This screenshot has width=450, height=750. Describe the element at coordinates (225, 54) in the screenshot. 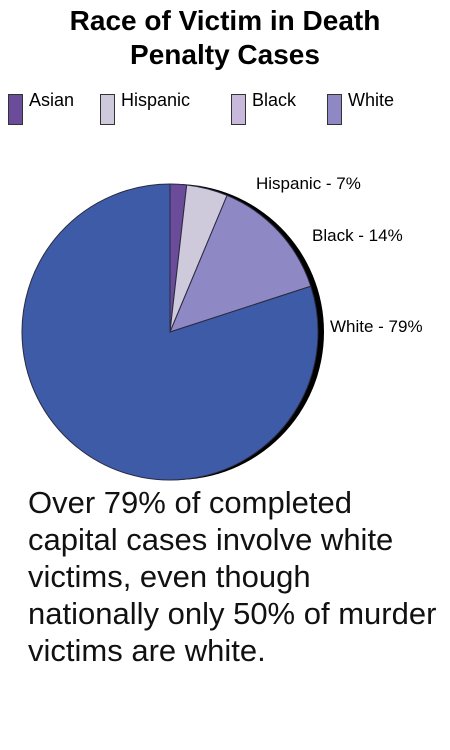

I see `chart-title-line-2: Penalty Cases` at that location.